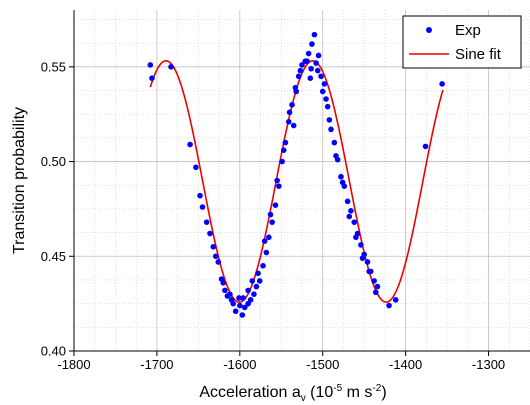 Image resolution: width=530 pixels, height=405 pixels. Describe the element at coordinates (19, 180) in the screenshot. I see `y-axis-label: Transition probability` at that location.